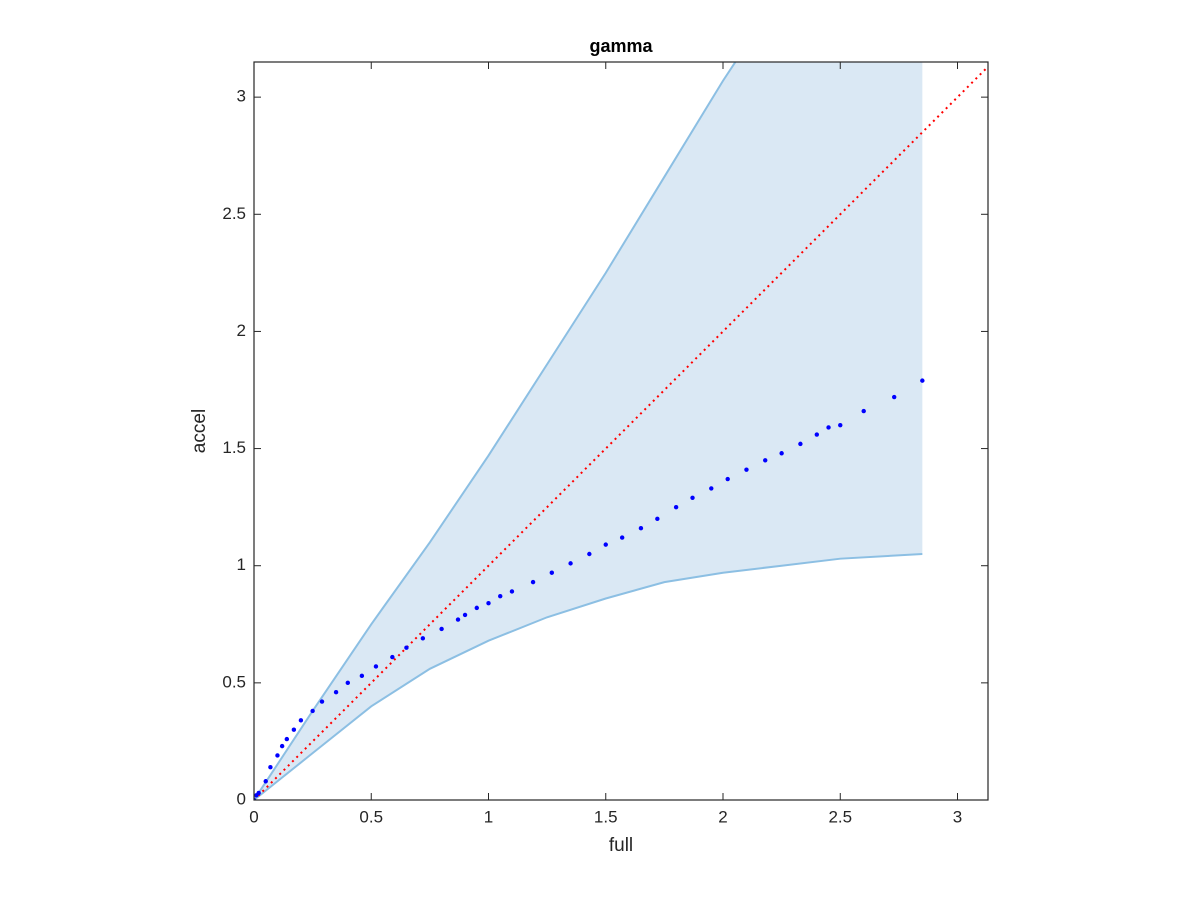  What do you see at coordinates (199, 431) in the screenshot?
I see `y-axis-label: accel` at bounding box center [199, 431].